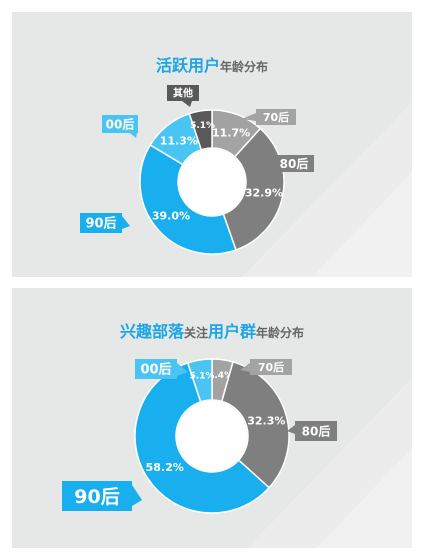 The width and height of the screenshot is (424, 559). I want to click on slice-value-label: 4.4%, so click(220, 376).